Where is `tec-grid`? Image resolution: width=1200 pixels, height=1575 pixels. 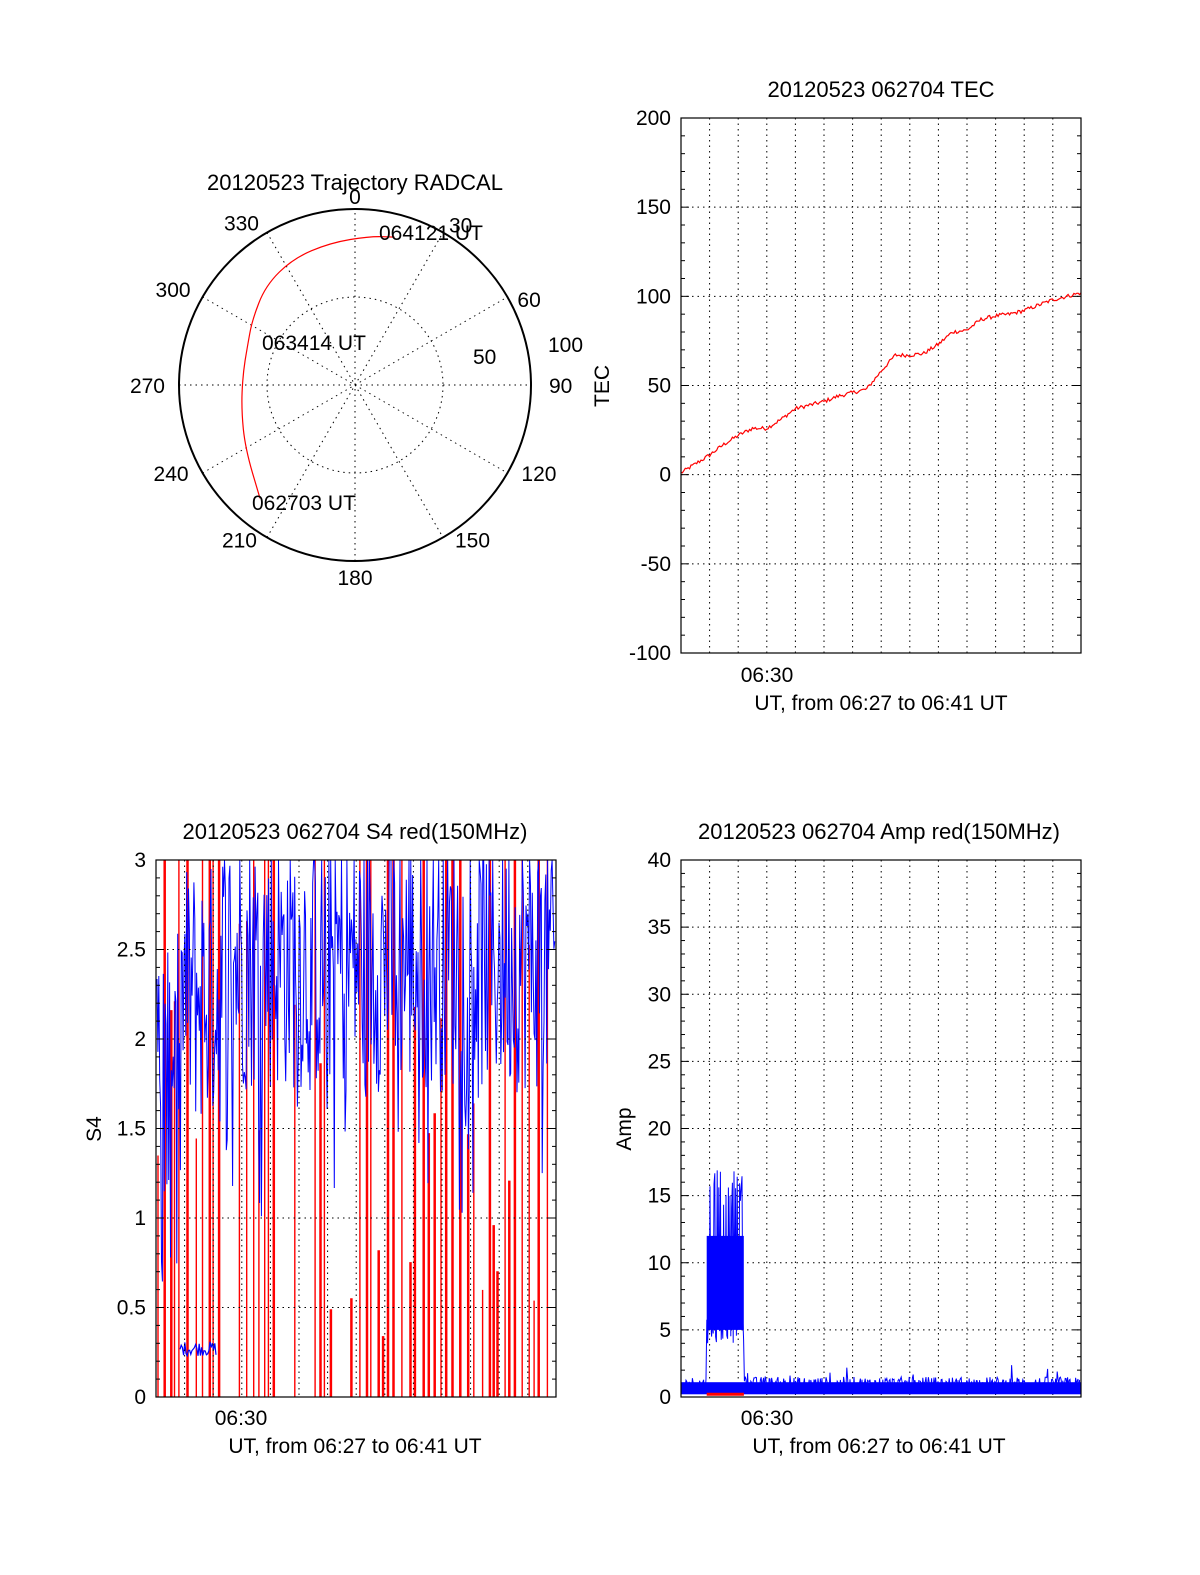 tec-grid is located at coordinates (881, 385).